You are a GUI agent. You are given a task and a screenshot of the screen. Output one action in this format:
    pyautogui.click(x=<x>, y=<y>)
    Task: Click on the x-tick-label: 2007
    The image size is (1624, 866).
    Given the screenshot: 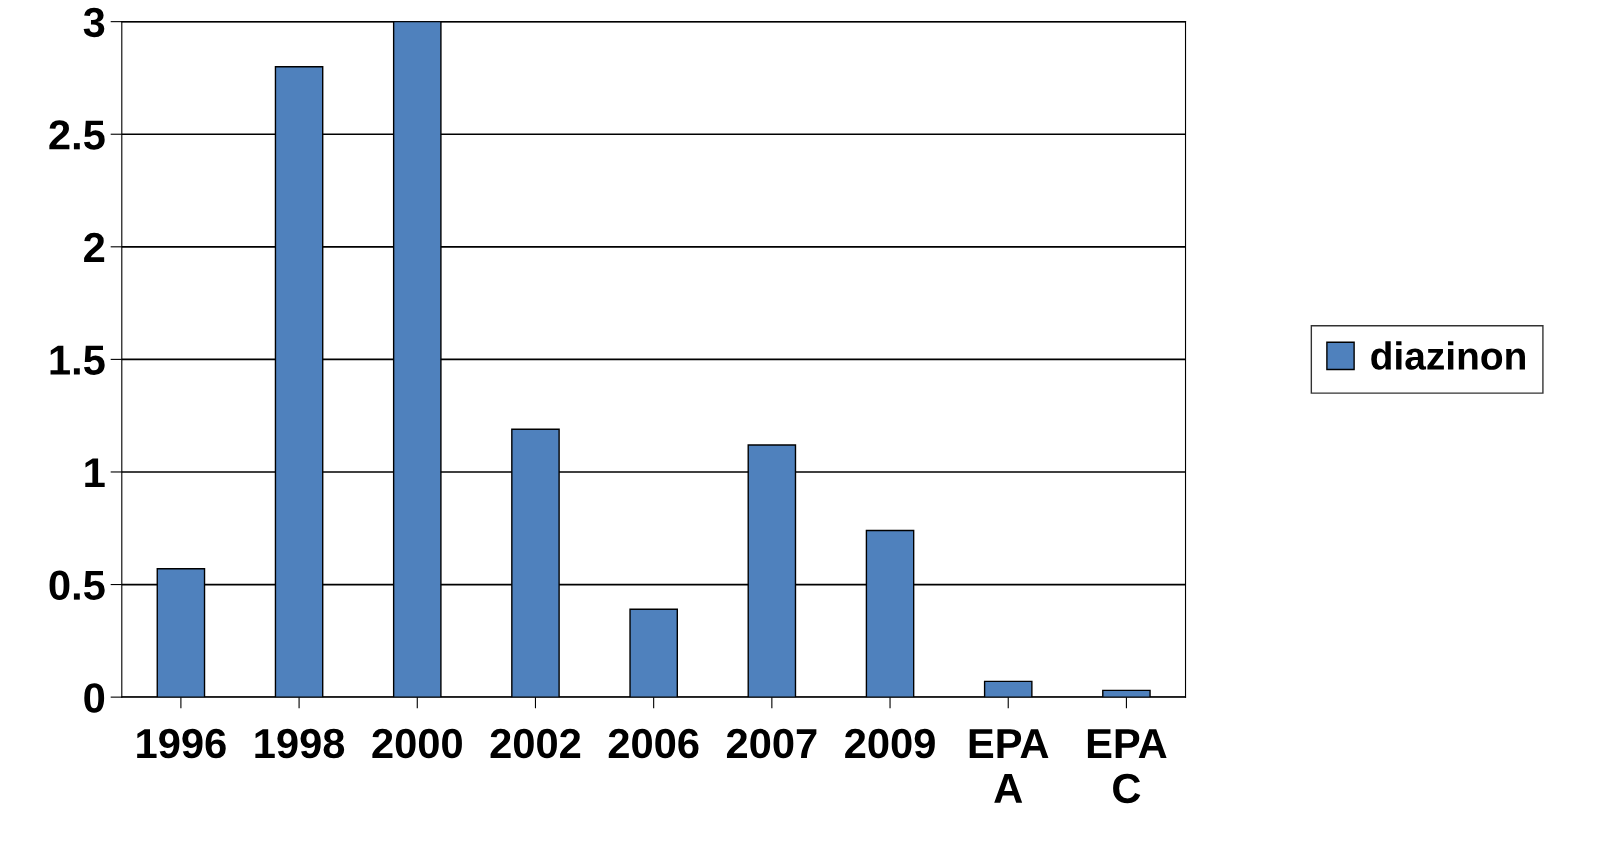 What is the action you would take?
    pyautogui.click(x=771, y=743)
    